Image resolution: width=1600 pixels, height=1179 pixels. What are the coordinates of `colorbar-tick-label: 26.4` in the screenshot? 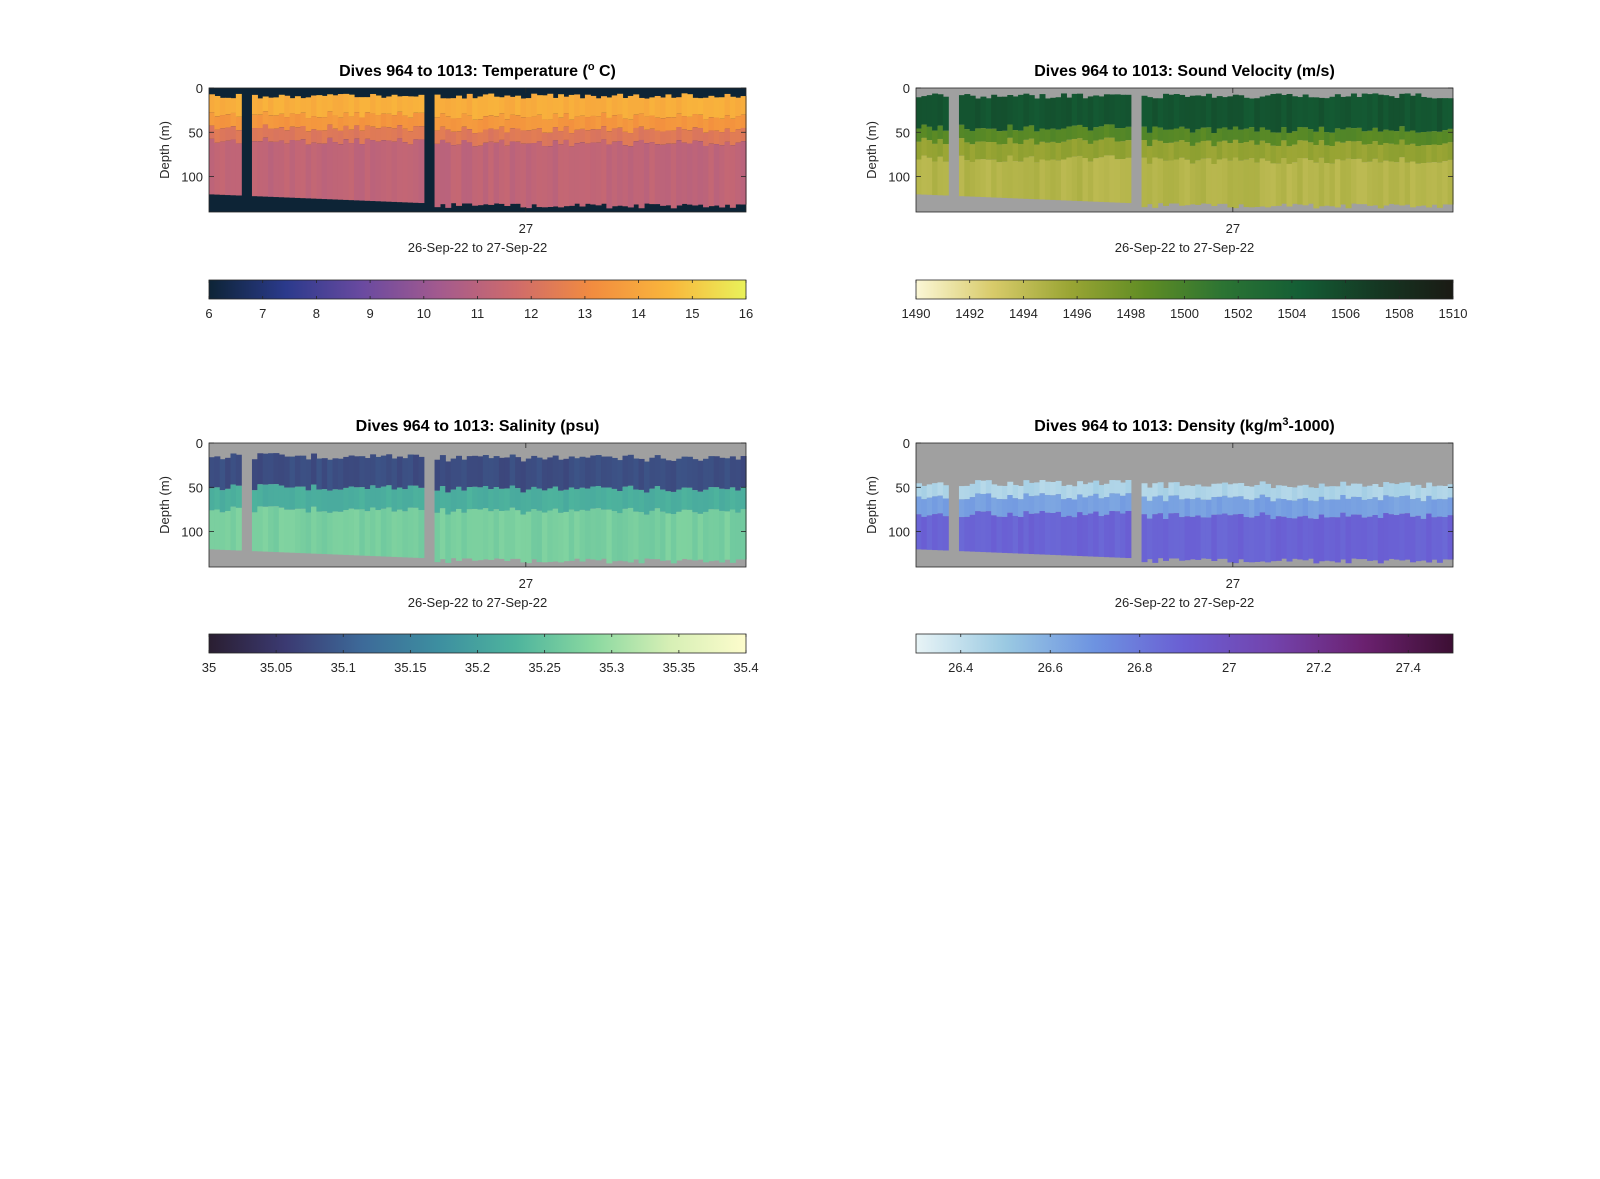 It's located at (960, 667).